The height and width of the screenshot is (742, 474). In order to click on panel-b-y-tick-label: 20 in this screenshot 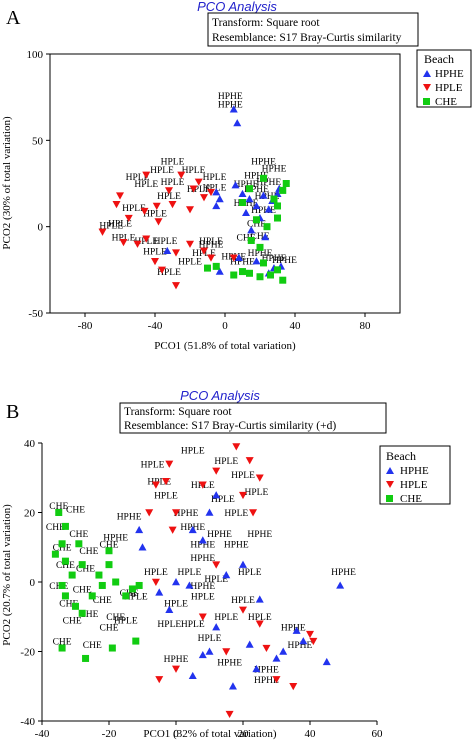, I will do `click(30, 514)`.